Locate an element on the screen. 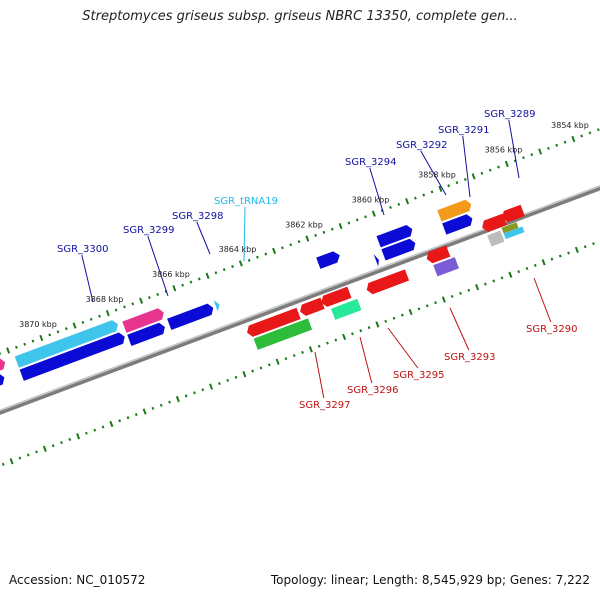 Image resolution: width=600 pixels, height=600 pixels. gene-label: SGR_3291 is located at coordinates (464, 130).